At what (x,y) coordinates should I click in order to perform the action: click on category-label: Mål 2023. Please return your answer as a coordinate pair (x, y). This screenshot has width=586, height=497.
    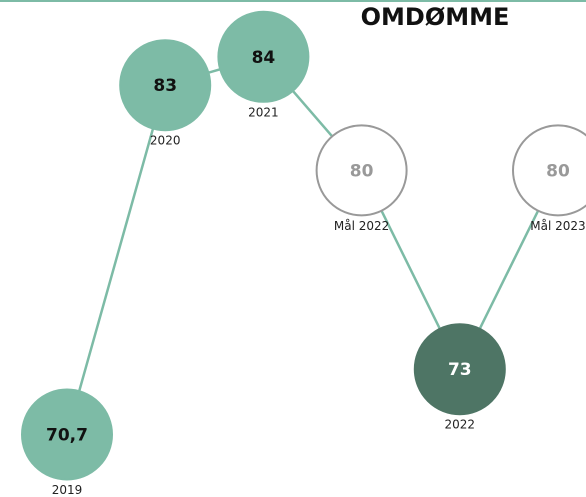
    Looking at the image, I should click on (557, 226).